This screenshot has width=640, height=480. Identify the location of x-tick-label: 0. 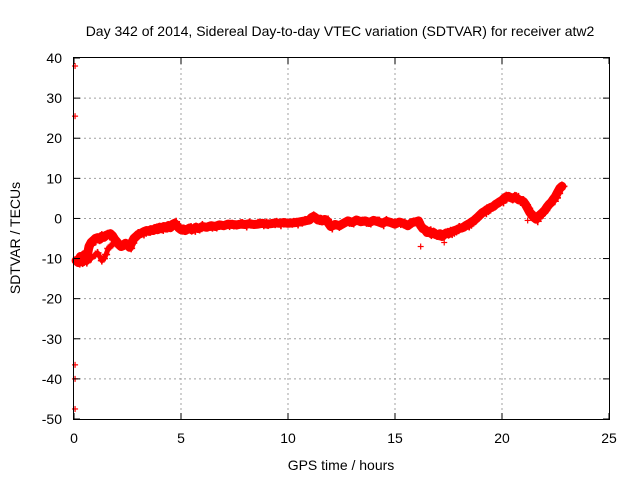
(74, 438).